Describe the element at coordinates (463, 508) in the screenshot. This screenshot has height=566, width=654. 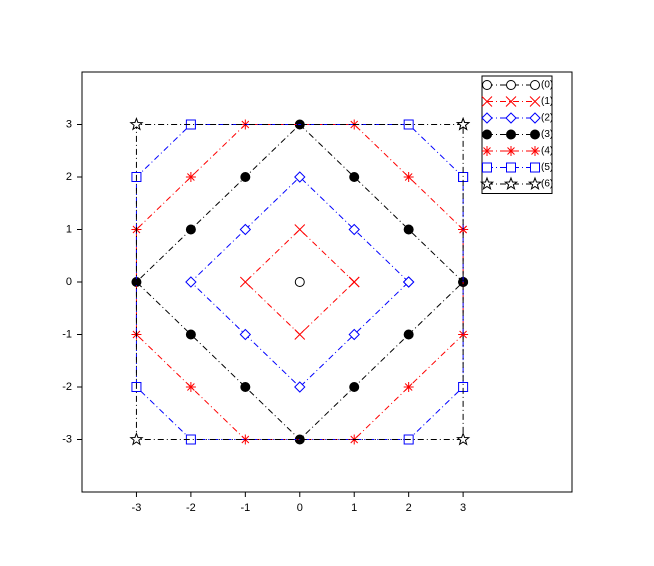
I see `x-tick-label: 3` at that location.